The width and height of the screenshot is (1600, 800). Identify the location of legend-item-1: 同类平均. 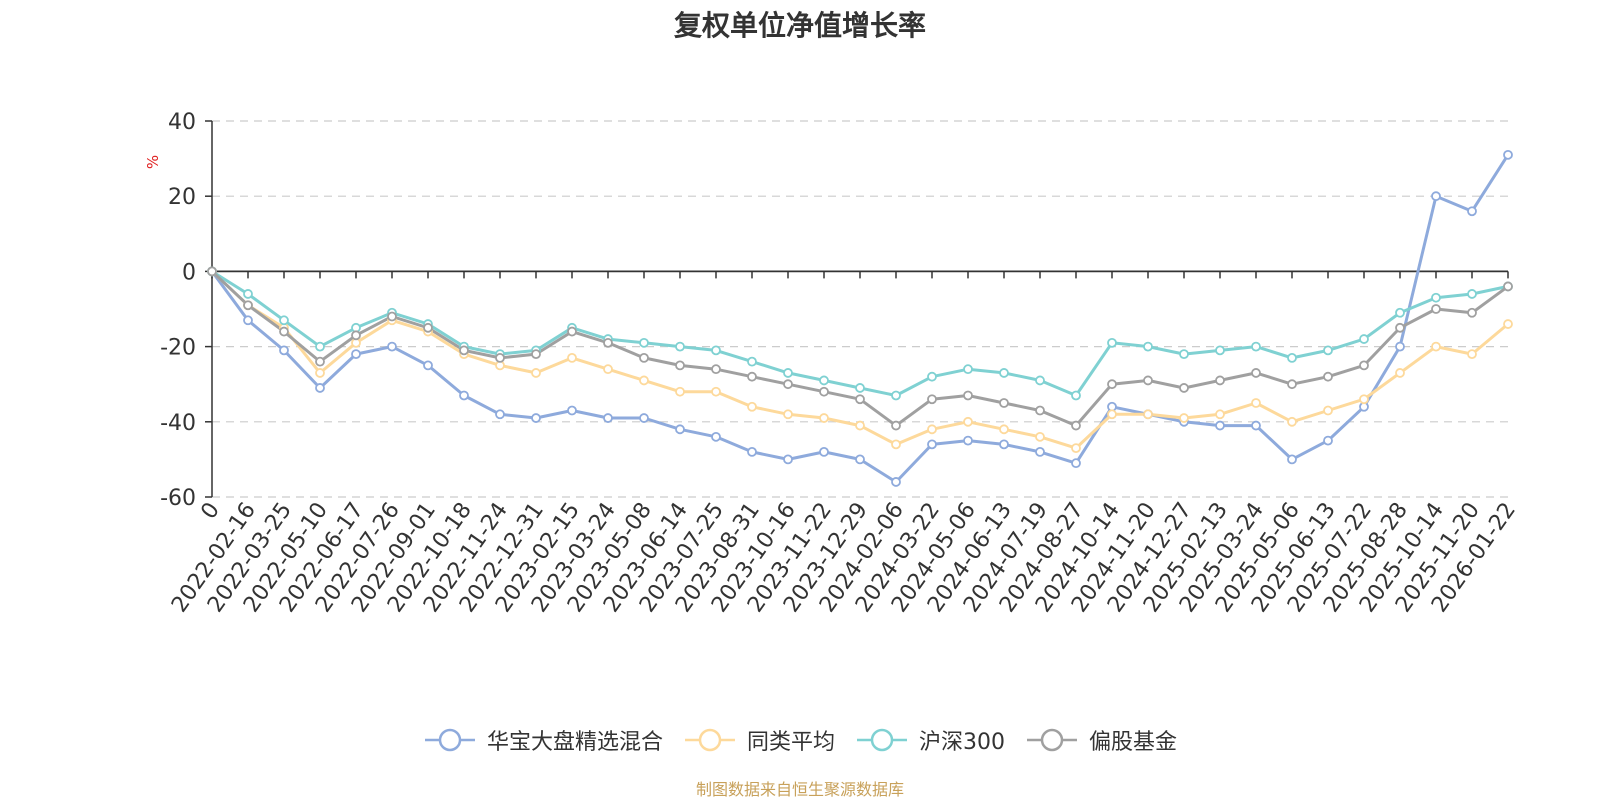
(759, 740).